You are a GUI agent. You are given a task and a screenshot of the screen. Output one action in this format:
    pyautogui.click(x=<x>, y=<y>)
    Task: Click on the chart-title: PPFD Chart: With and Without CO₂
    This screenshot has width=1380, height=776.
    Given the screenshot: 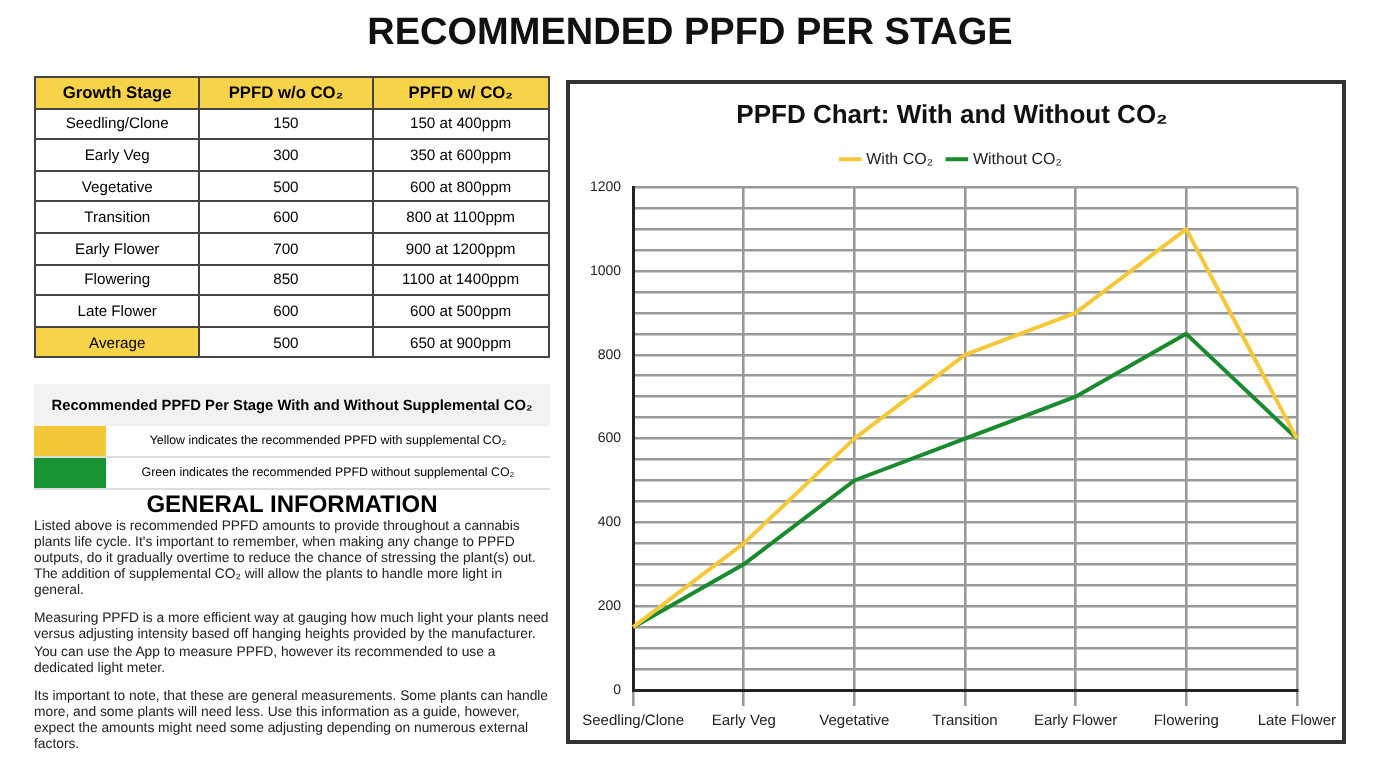 What is the action you would take?
    pyautogui.click(x=952, y=113)
    